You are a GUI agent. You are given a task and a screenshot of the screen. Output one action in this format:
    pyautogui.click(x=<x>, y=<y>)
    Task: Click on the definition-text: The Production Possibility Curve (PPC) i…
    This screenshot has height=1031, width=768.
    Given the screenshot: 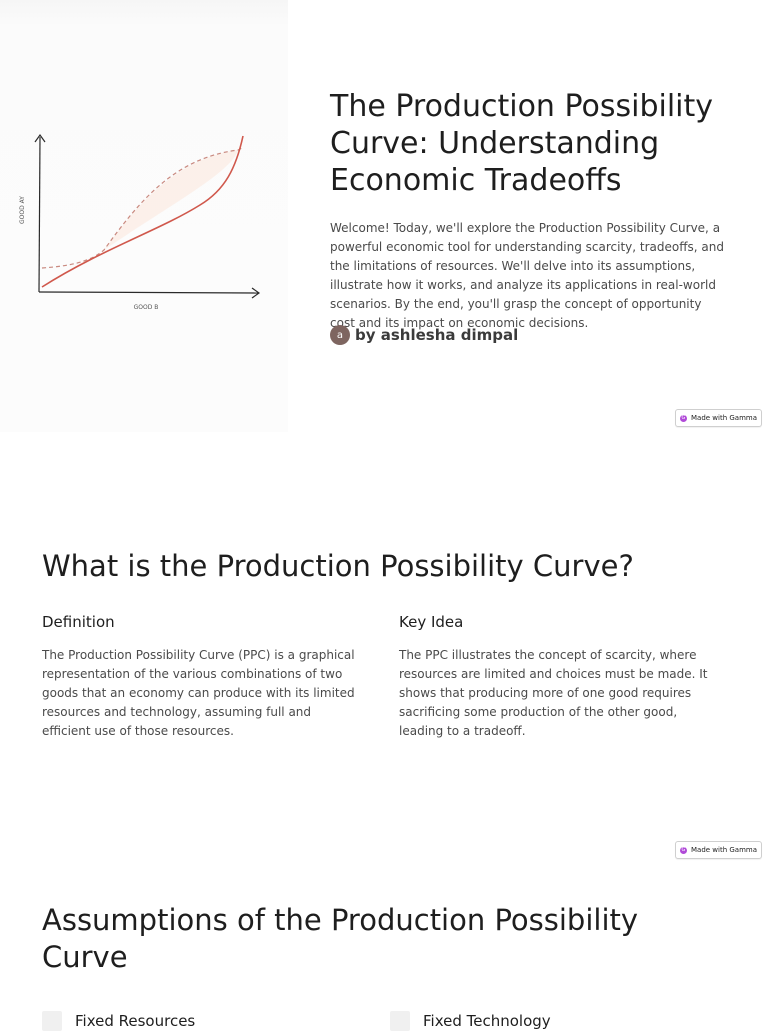 What is the action you would take?
    pyautogui.click(x=198, y=693)
    